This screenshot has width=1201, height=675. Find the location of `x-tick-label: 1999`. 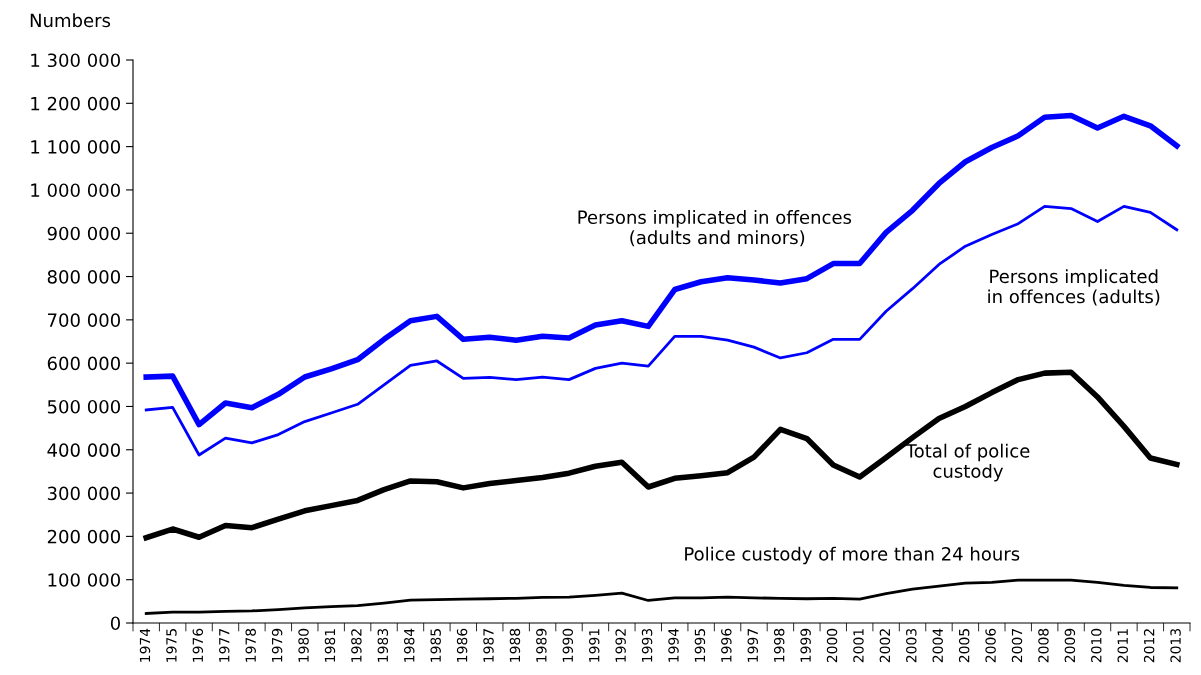

x-tick-label: 1999 is located at coordinates (805, 645).